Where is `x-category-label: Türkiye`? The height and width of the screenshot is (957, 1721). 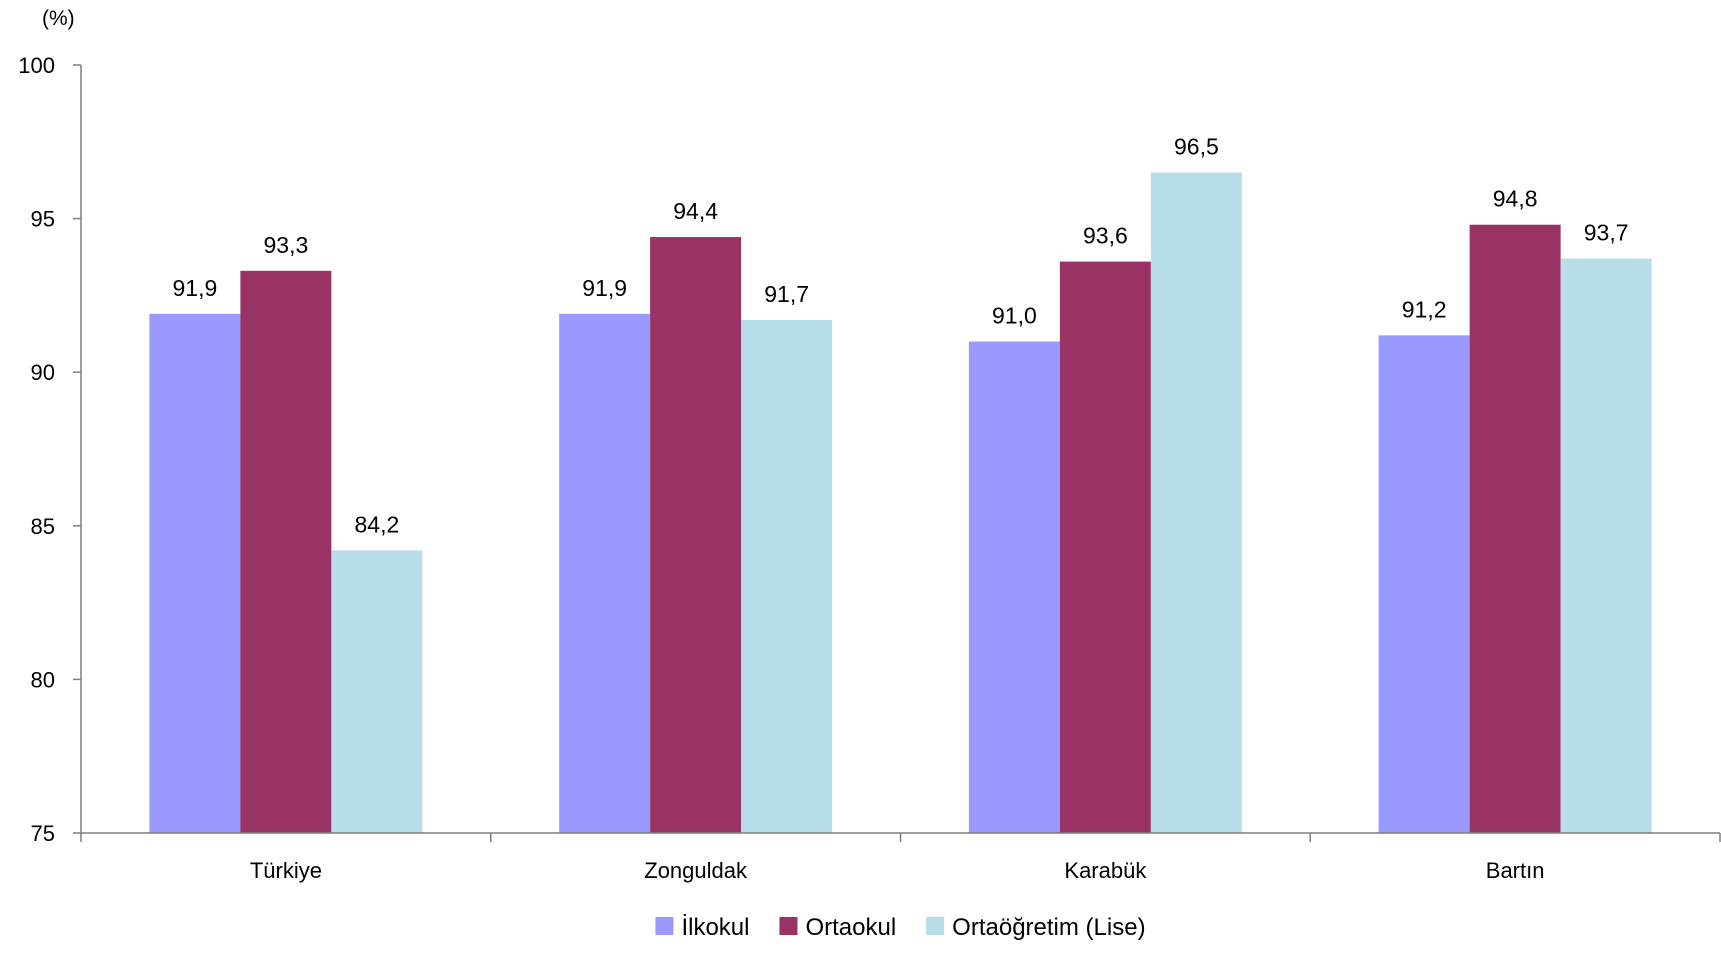 x-category-label: Türkiye is located at coordinates (286, 870).